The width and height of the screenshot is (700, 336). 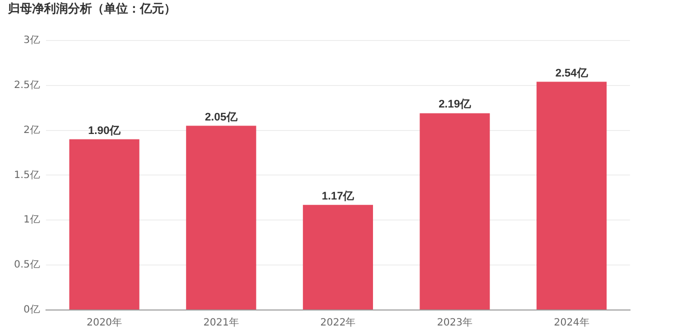 What do you see at coordinates (32, 220) in the screenshot?
I see `y-tick-label: 1亿` at bounding box center [32, 220].